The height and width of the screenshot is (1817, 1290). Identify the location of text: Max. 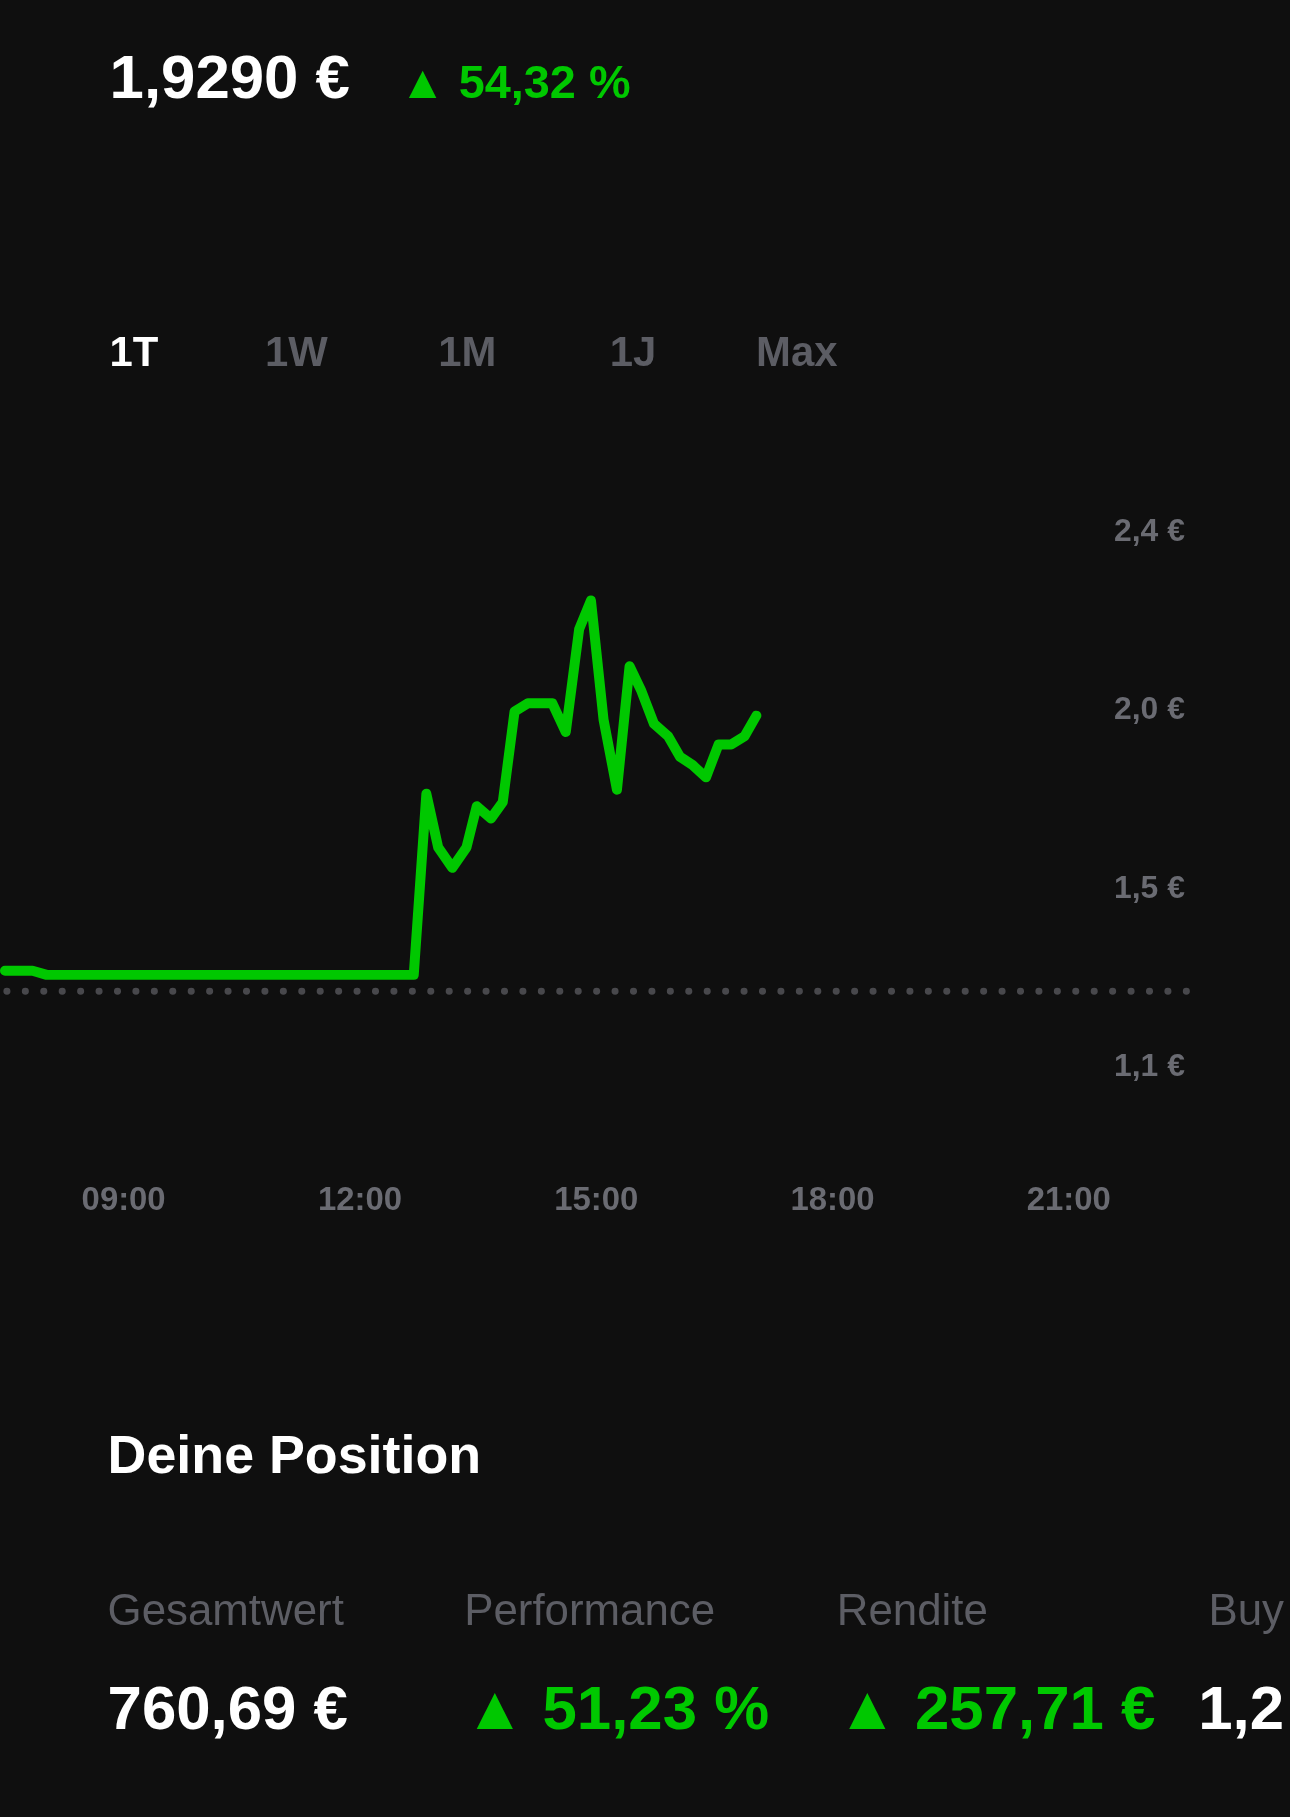
(797, 352).